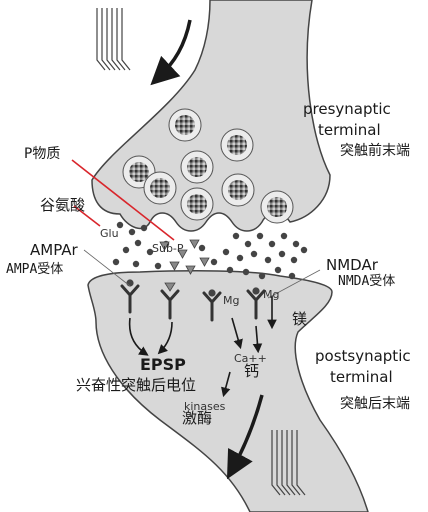 The width and height of the screenshot is (428, 512). What do you see at coordinates (231, 300) in the screenshot?
I see `mg-label-1: Mg` at bounding box center [231, 300].